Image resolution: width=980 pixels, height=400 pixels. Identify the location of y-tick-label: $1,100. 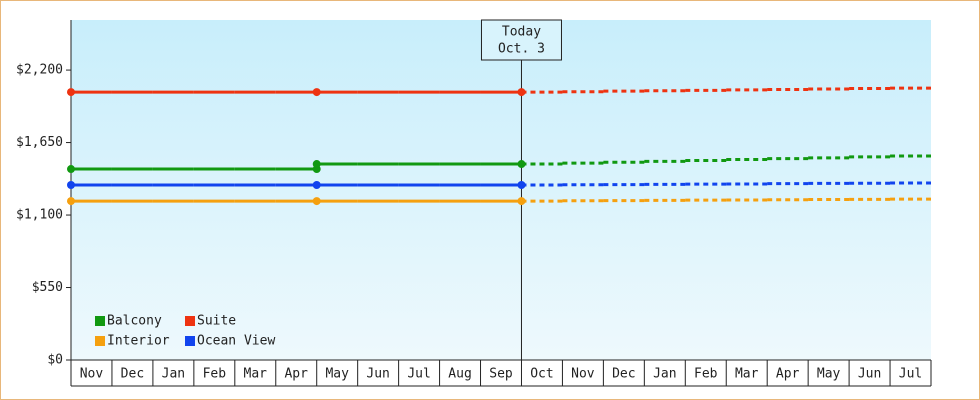
(39, 215).